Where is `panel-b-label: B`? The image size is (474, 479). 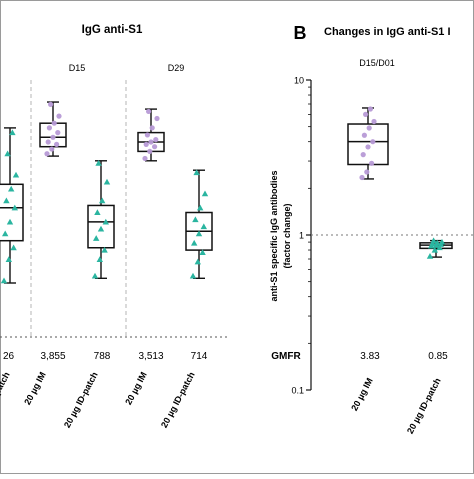 panel-b-label: B is located at coordinates (300, 33).